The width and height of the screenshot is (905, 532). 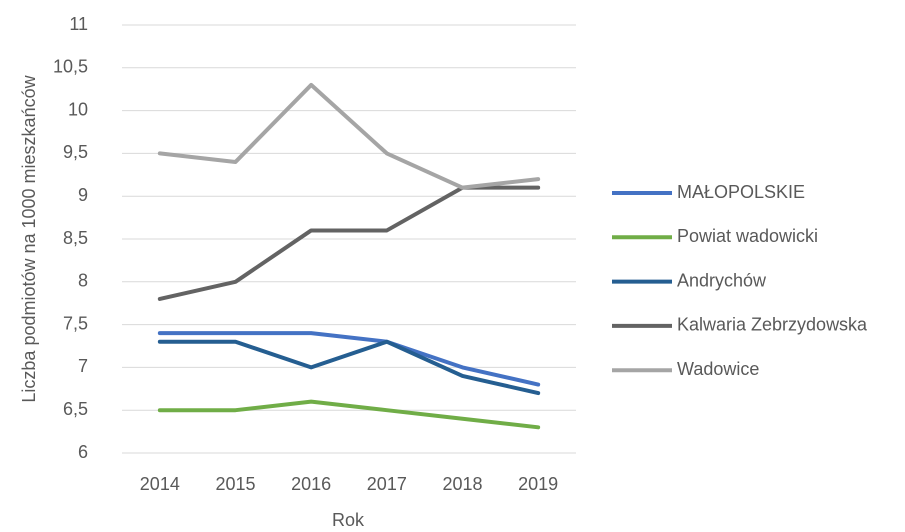 What do you see at coordinates (462, 484) in the screenshot?
I see `x-tick-label: 2018` at bounding box center [462, 484].